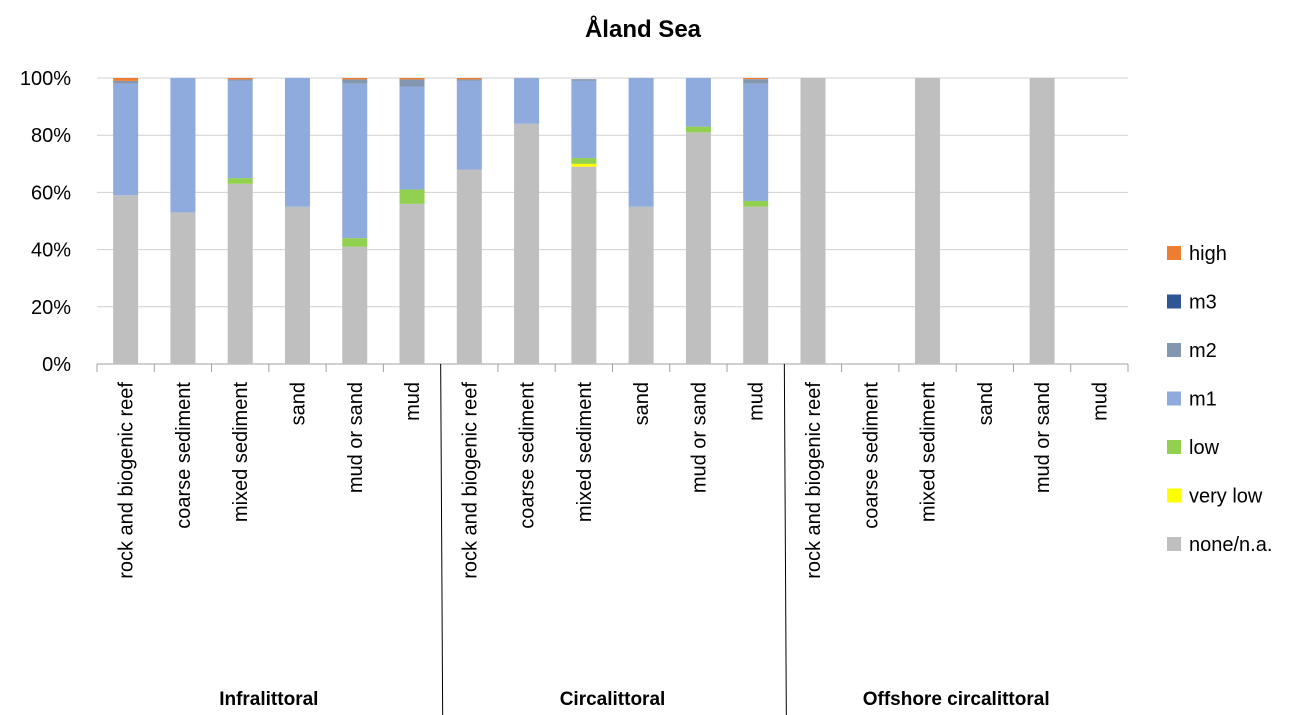 The width and height of the screenshot is (1314, 715). Describe the element at coordinates (1219, 399) in the screenshot. I see `legend: high m3 m2 m1 low very low none/n.a.` at that location.